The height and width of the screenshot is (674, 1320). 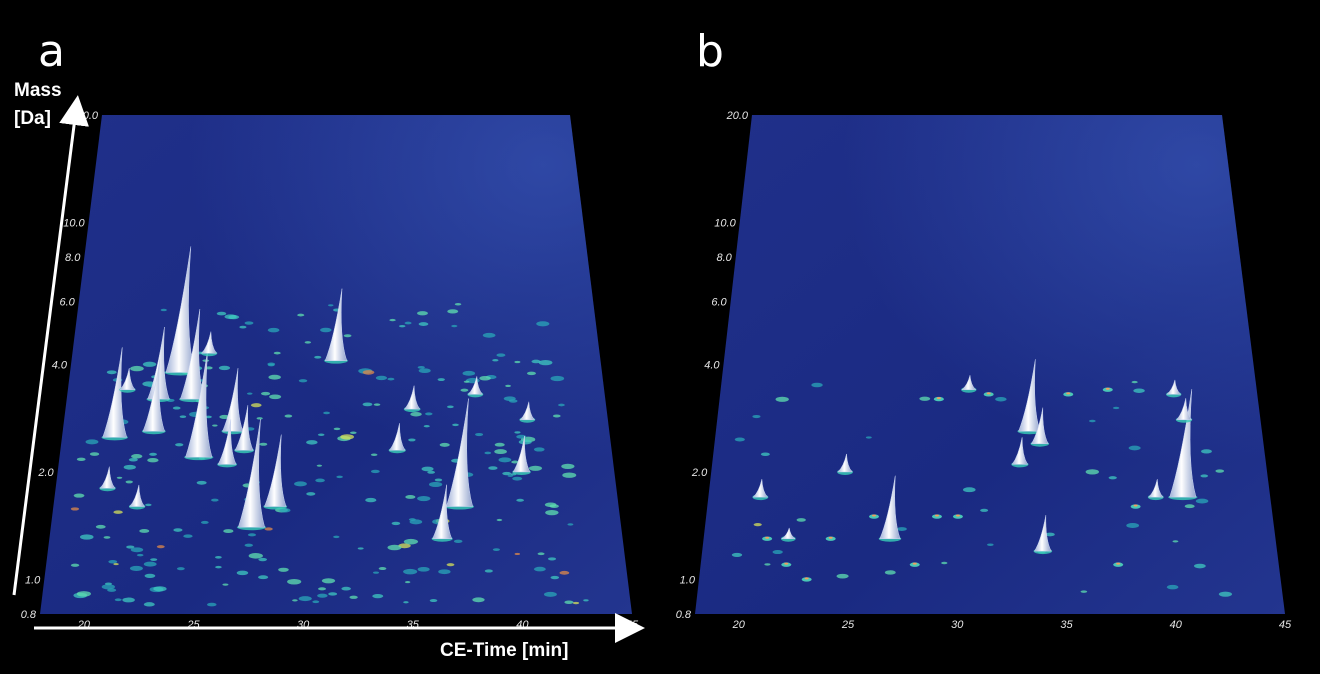 What do you see at coordinates (710, 51) in the screenshot?
I see `panel-b-letter: b` at bounding box center [710, 51].